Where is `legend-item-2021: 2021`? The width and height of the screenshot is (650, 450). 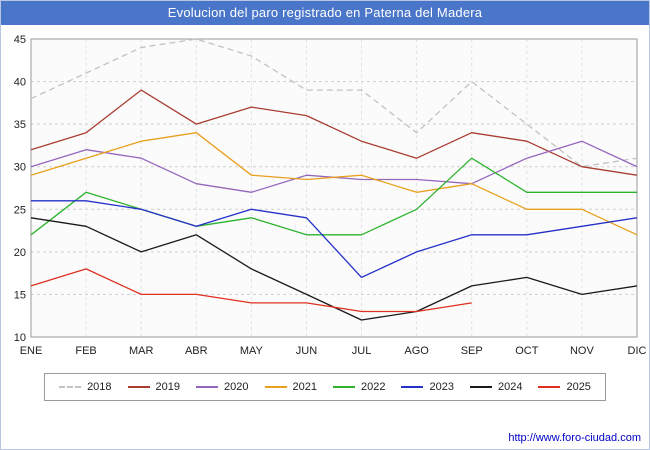
legend-item-2021: 2021 is located at coordinates (290, 387).